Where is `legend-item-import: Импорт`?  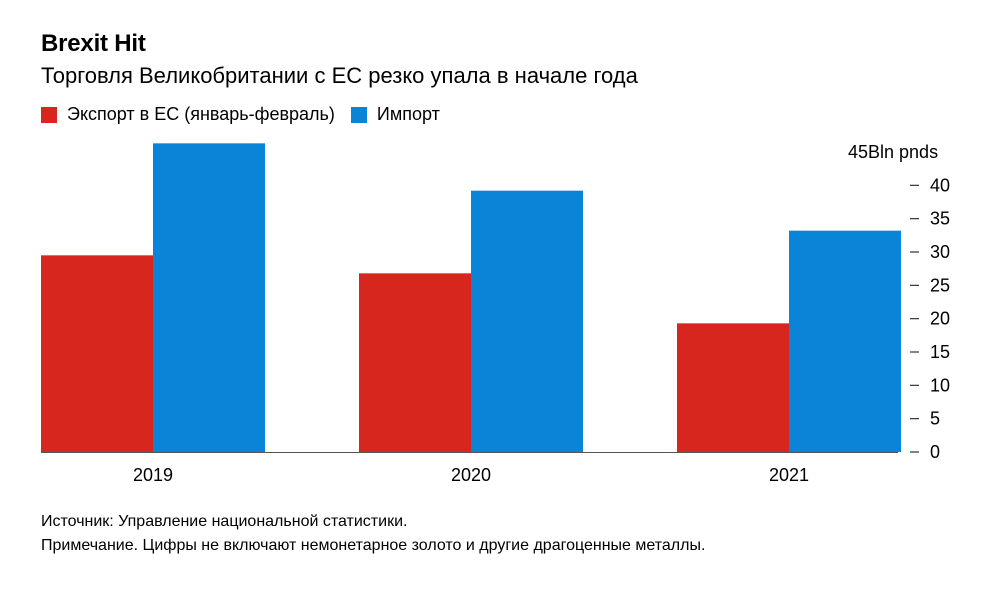
legend-item-import: Импорт is located at coordinates (395, 114).